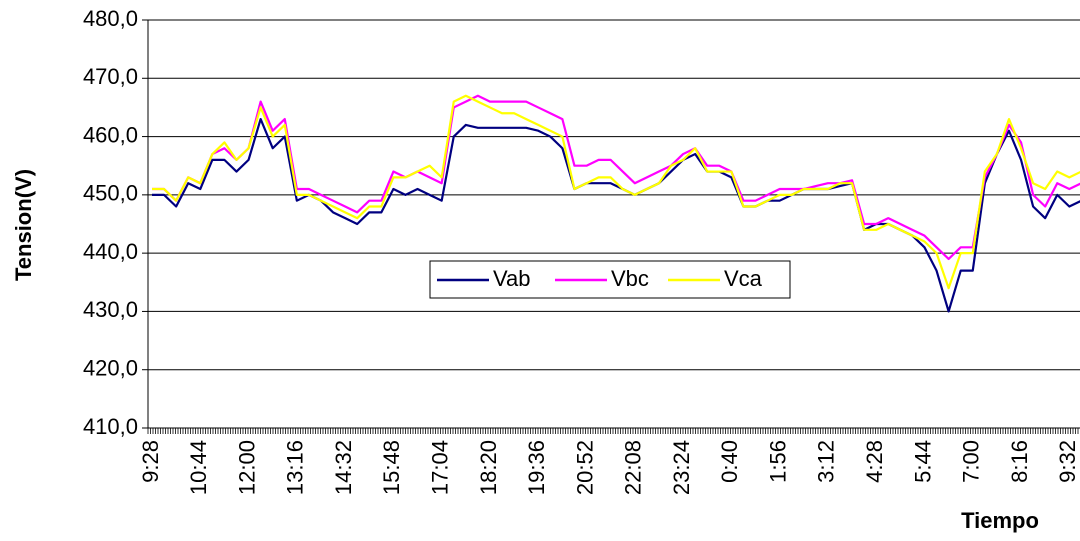 The height and width of the screenshot is (541, 1080). What do you see at coordinates (584, 467) in the screenshot?
I see `x-tick-label: 20:52` at bounding box center [584, 467].